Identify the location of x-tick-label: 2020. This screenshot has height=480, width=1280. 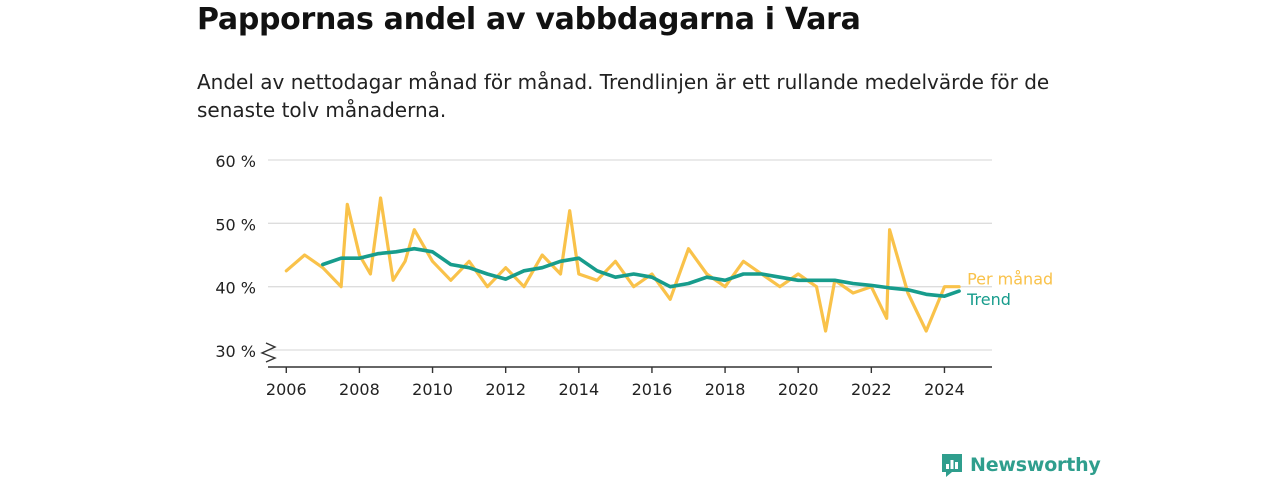
(798, 389).